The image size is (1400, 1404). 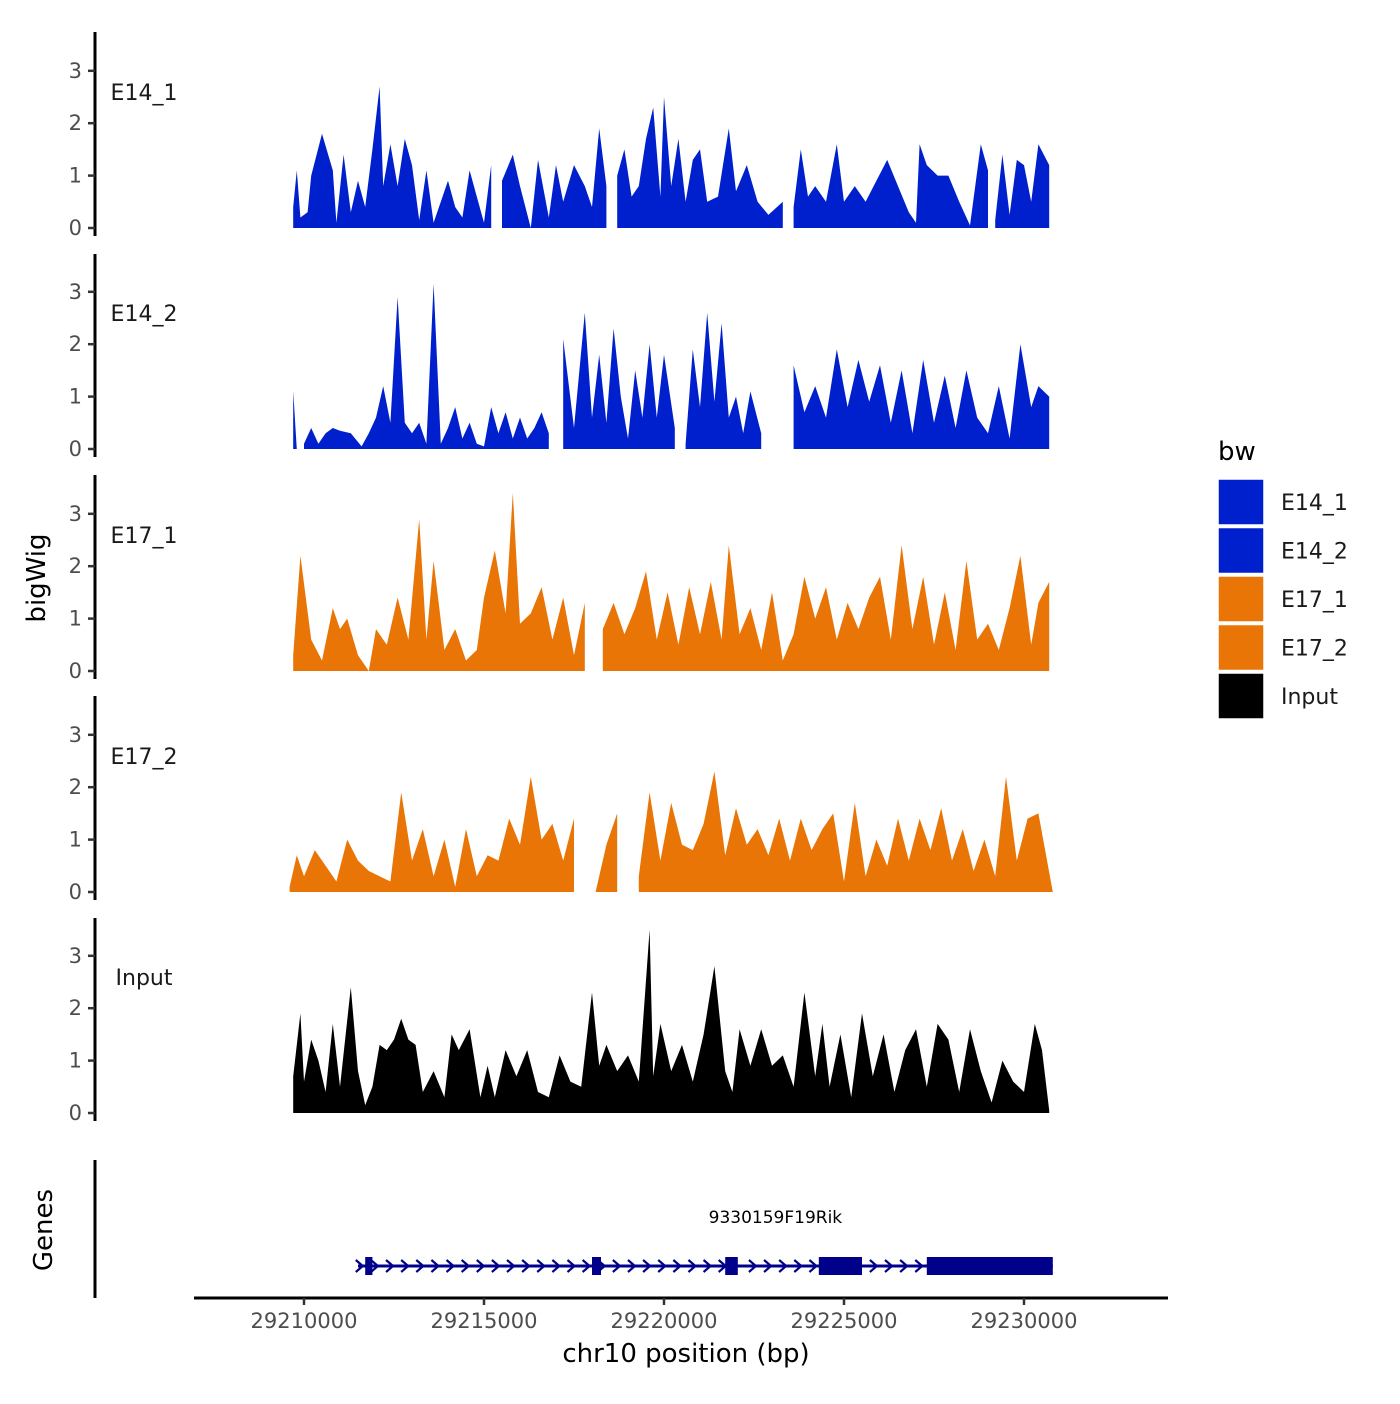 I want to click on legend-label: E17_1, so click(x=1314, y=600).